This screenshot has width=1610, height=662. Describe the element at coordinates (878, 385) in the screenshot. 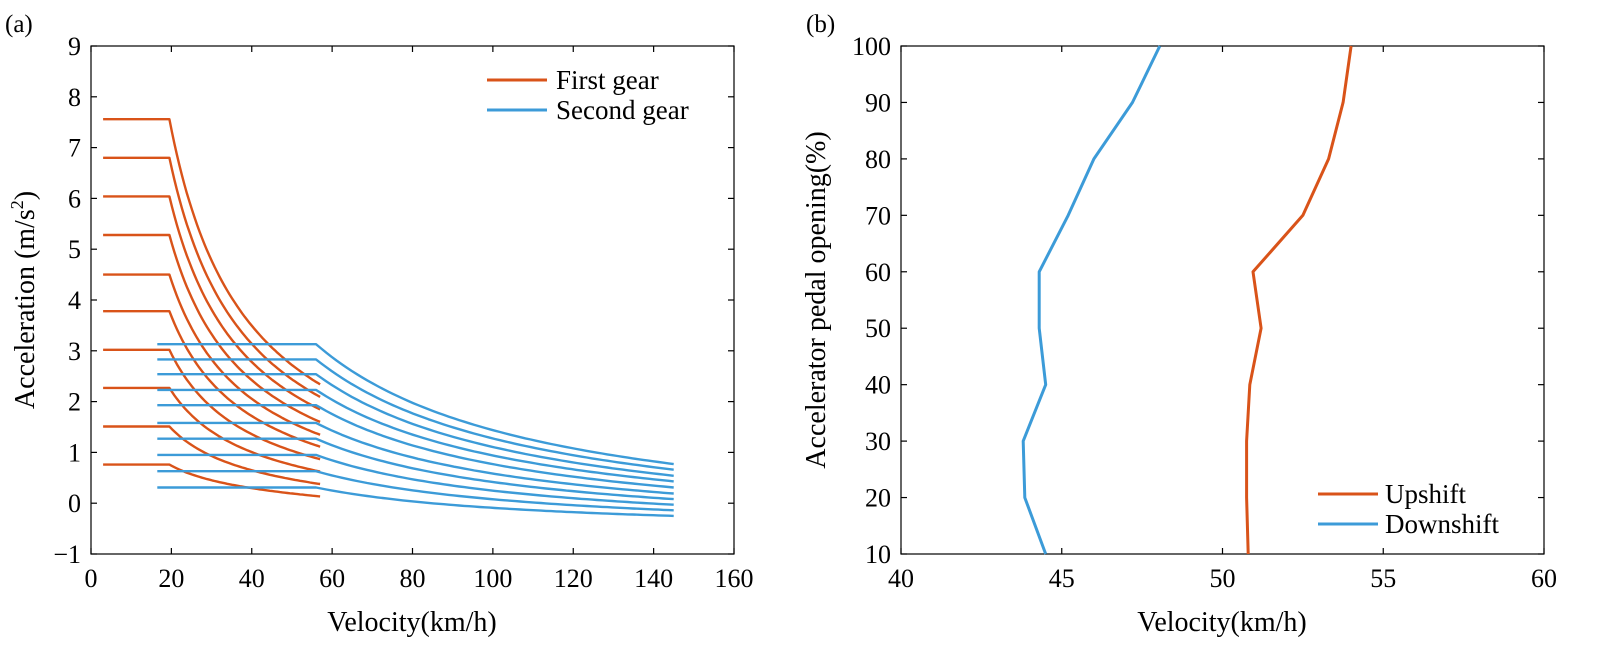

I see `y-tick-label: 40` at that location.